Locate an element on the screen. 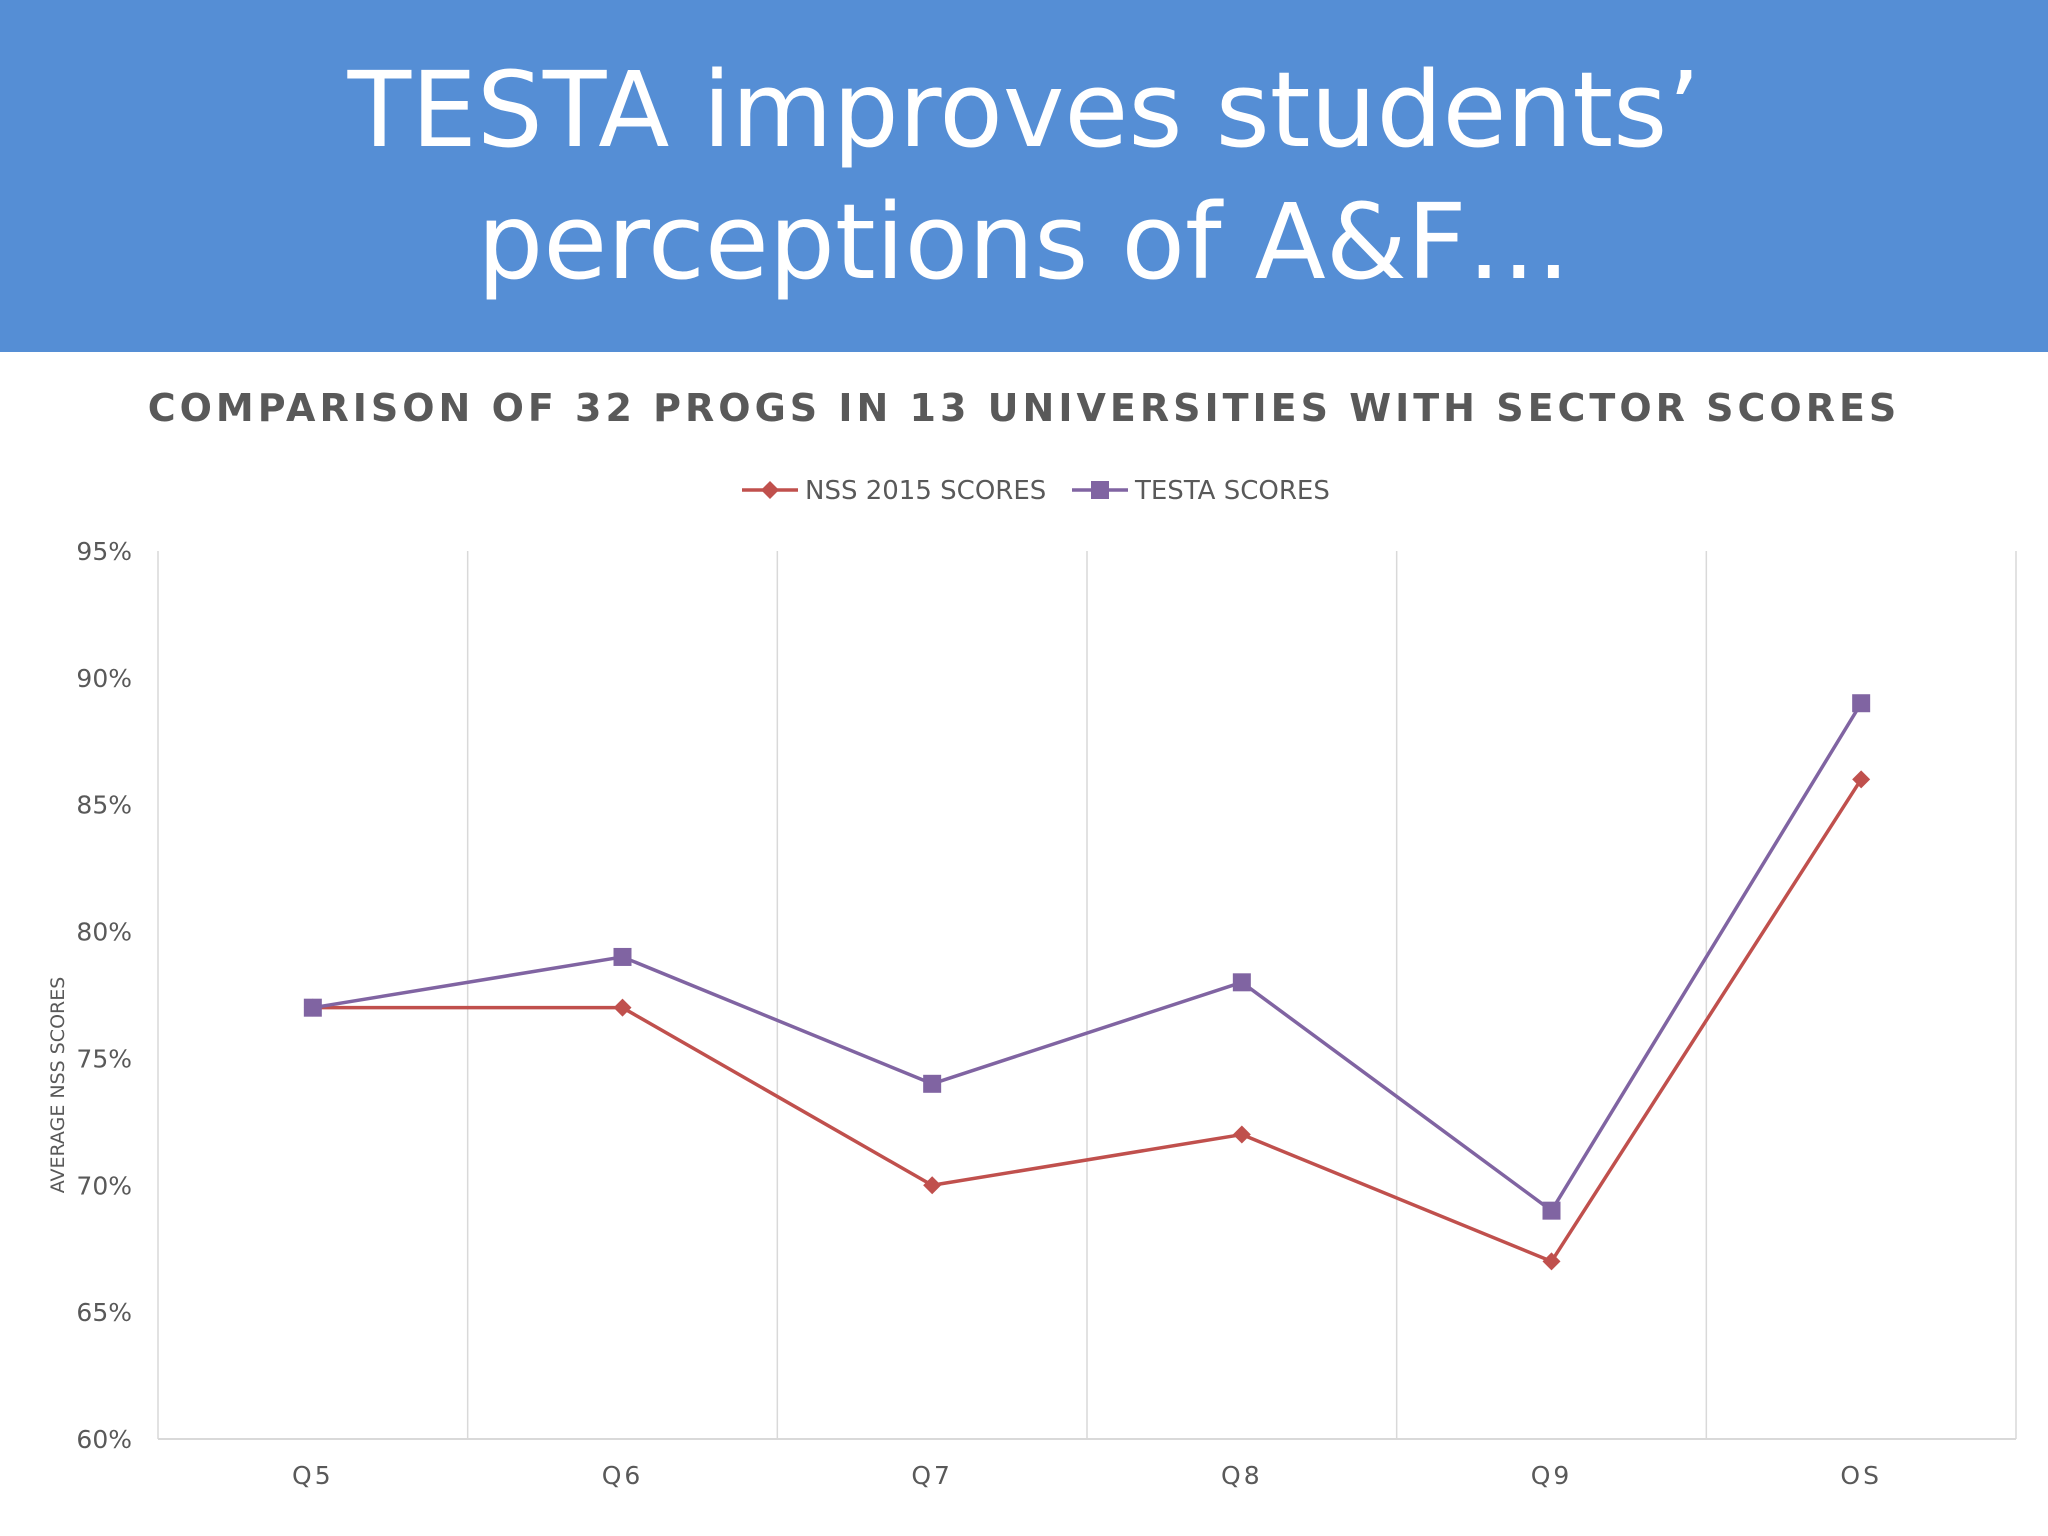 This screenshot has height=1536, width=2048. legend-item: NSS 2015 SCORES is located at coordinates (894, 491).